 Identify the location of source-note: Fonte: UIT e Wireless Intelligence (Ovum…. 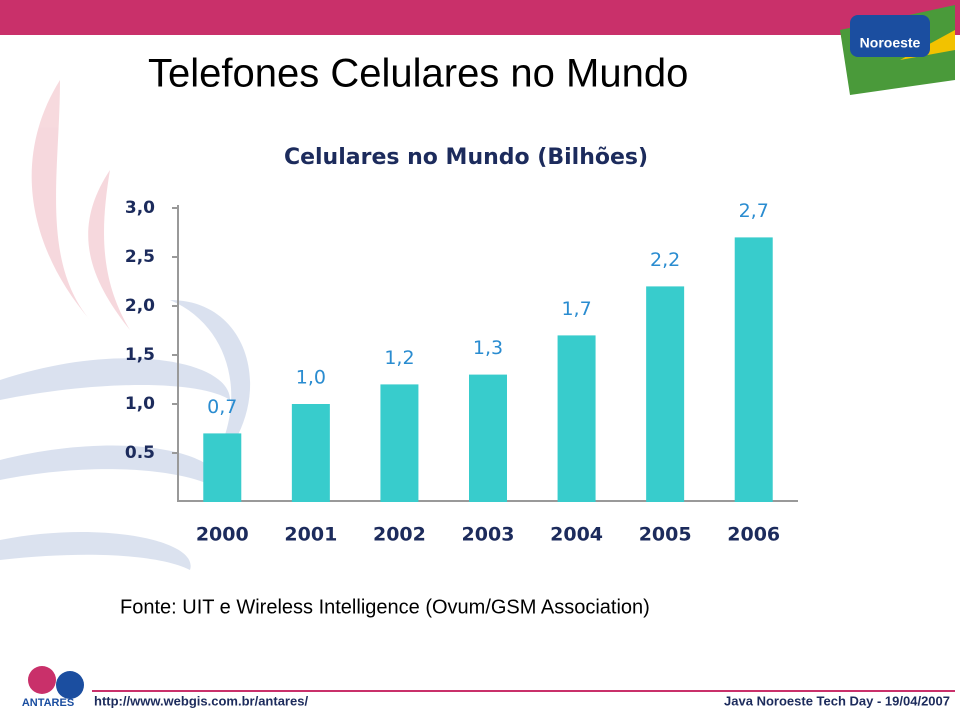
(385, 607).